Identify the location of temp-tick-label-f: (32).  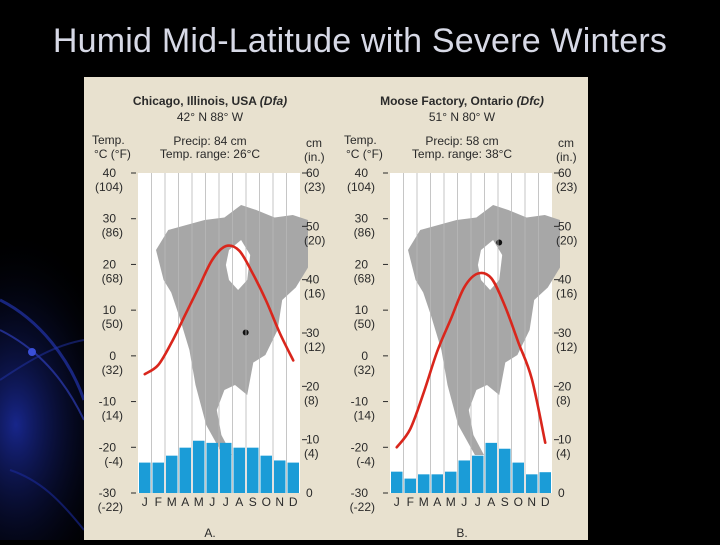
(364, 370).